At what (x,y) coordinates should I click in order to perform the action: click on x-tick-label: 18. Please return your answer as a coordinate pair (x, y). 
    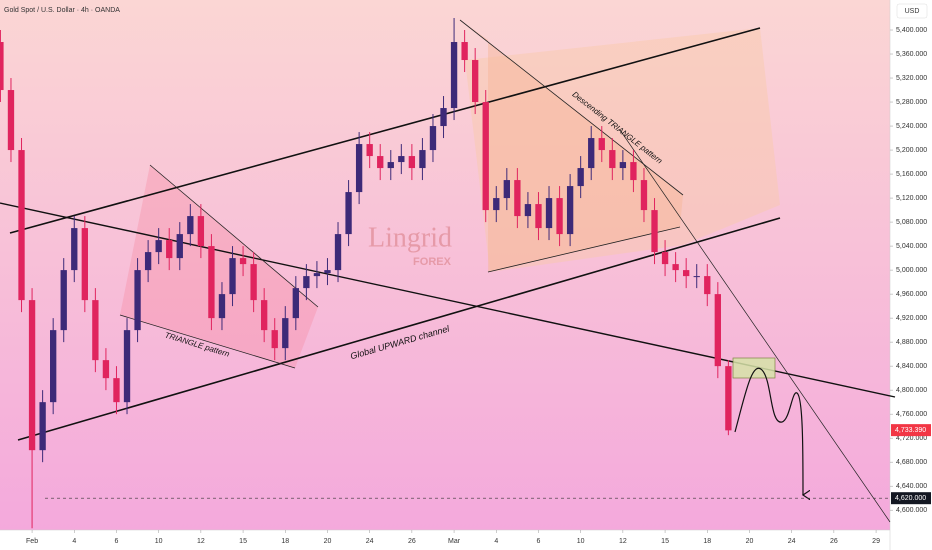
    Looking at the image, I should click on (285, 541).